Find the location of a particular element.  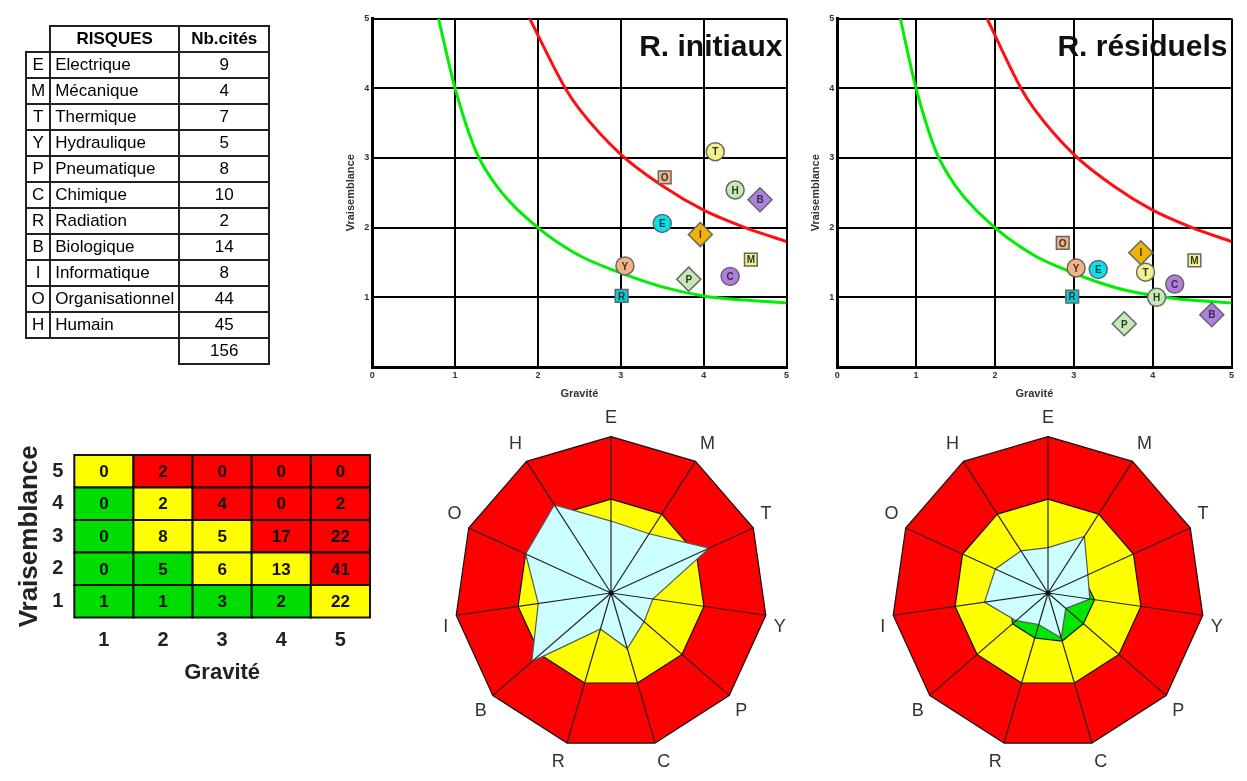

category-label: Y is located at coordinates (38, 142).